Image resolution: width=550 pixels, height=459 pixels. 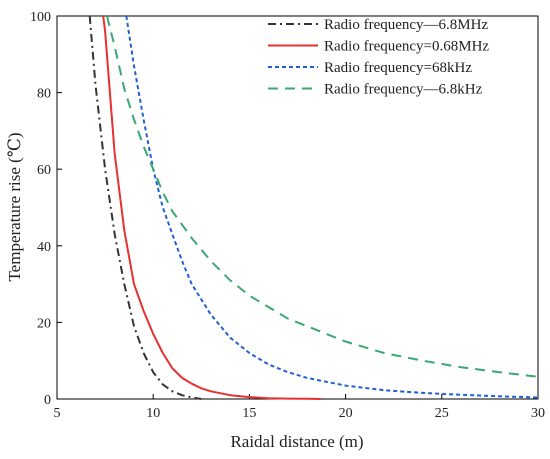 What do you see at coordinates (57, 413) in the screenshot?
I see `x-tick-label: 5` at bounding box center [57, 413].